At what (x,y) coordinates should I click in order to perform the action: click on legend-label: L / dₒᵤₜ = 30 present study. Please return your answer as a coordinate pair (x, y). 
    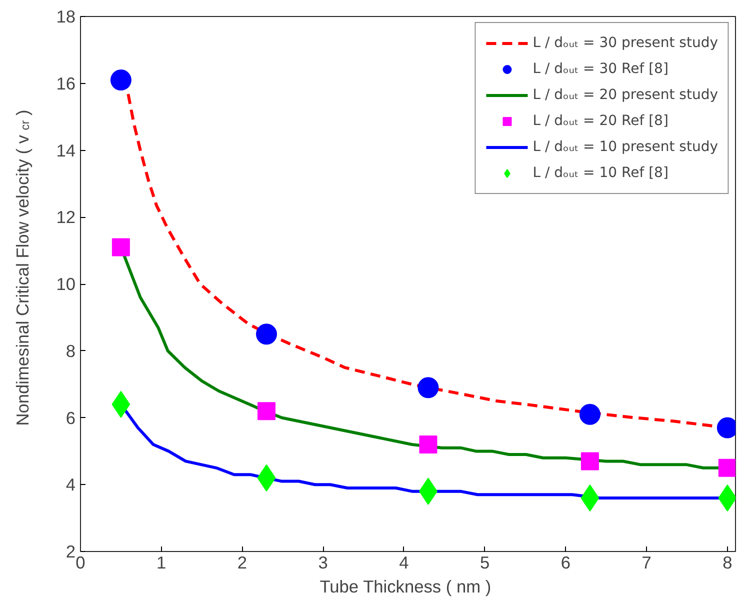
    Looking at the image, I should click on (625, 43).